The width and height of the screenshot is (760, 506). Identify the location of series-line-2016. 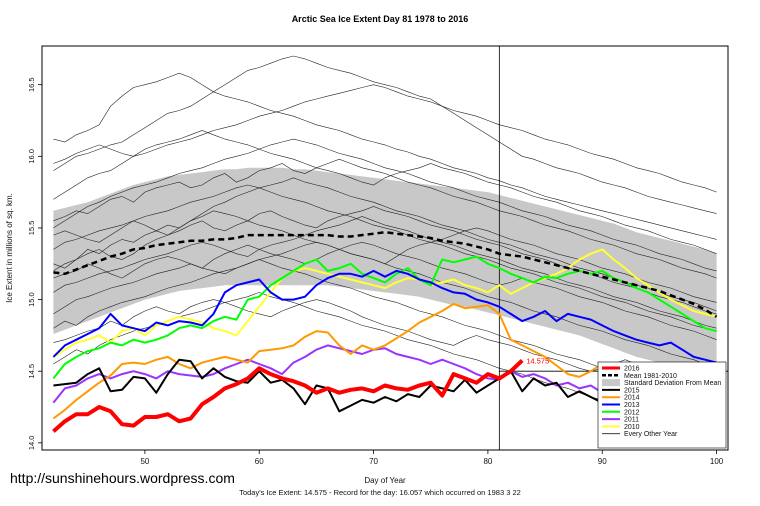
(288, 396).